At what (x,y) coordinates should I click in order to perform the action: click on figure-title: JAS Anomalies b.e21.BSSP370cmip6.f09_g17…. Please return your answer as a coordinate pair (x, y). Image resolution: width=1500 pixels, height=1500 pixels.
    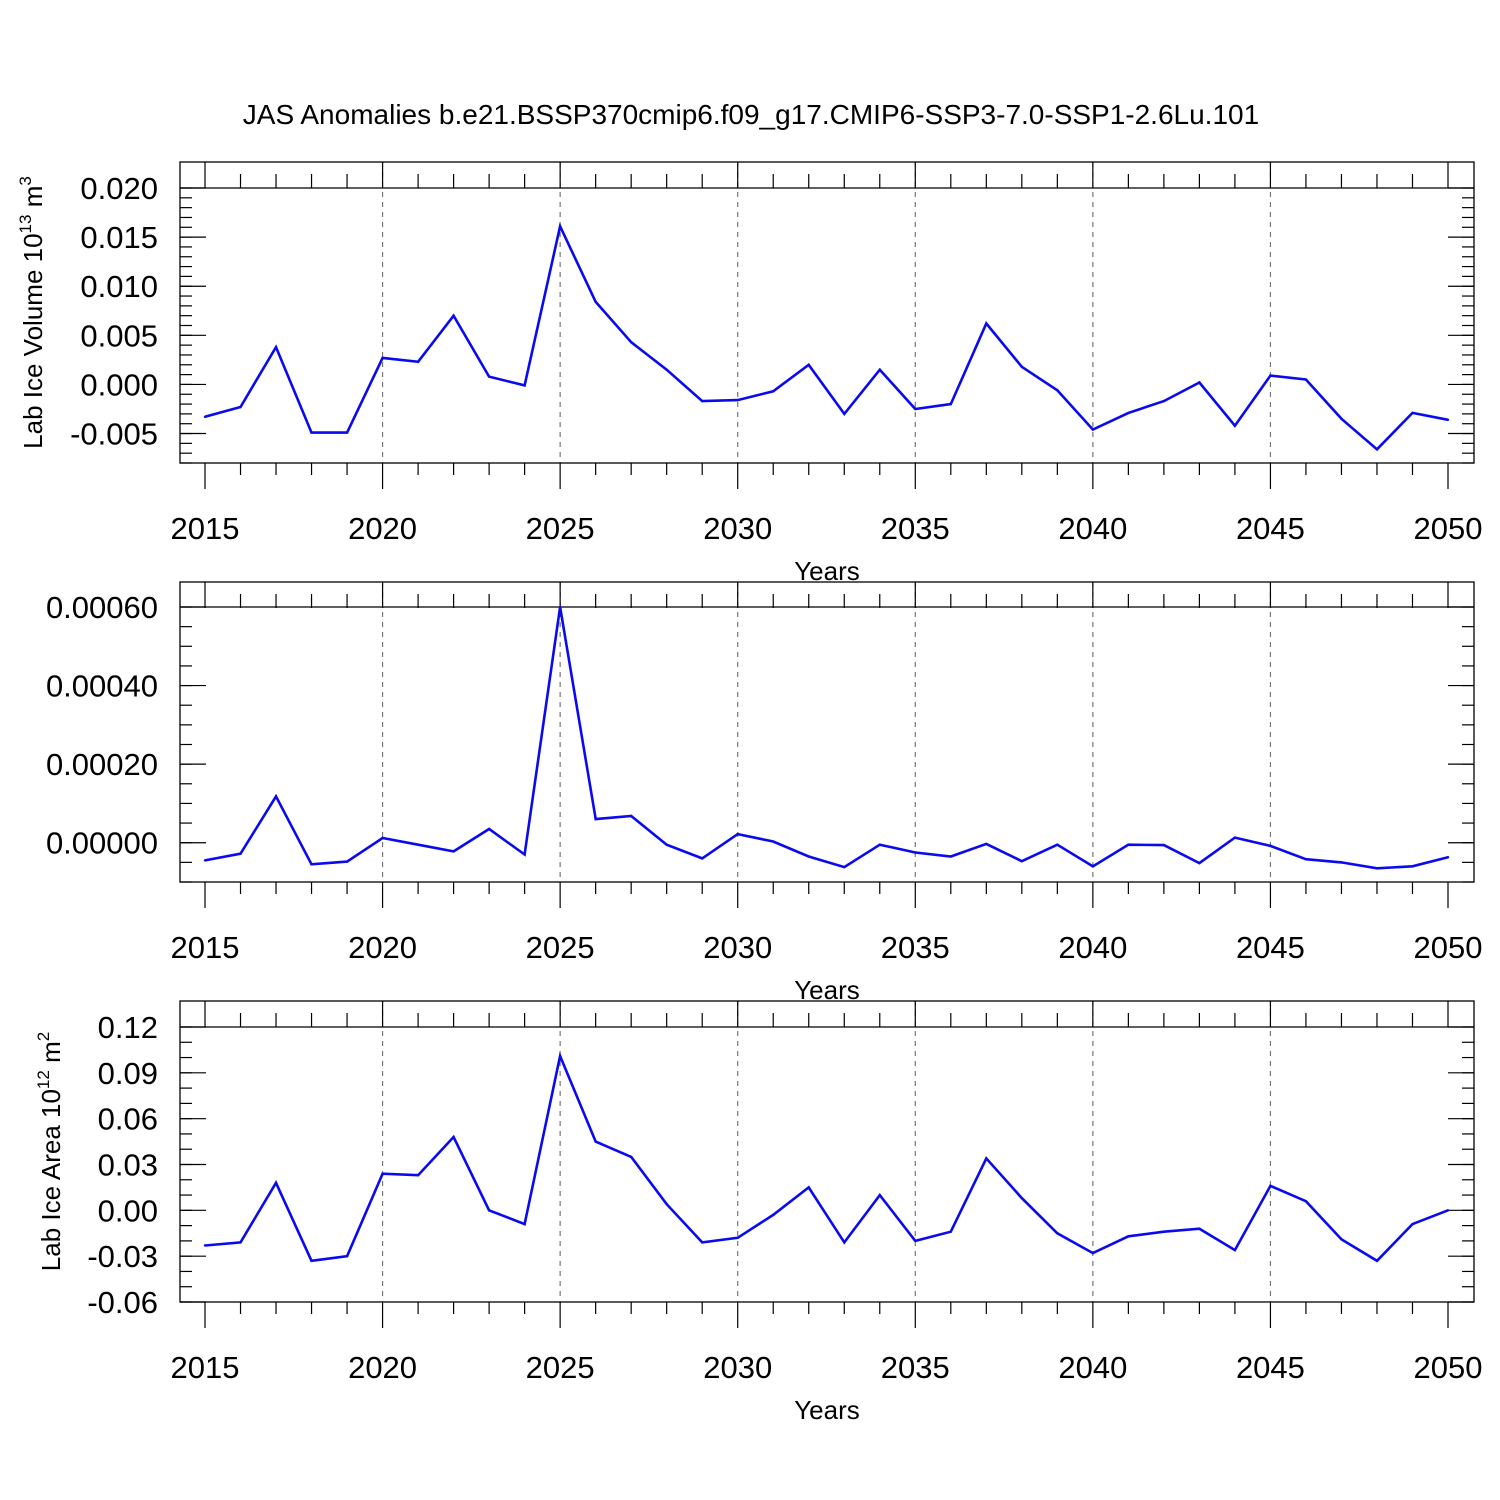
    Looking at the image, I should click on (751, 114).